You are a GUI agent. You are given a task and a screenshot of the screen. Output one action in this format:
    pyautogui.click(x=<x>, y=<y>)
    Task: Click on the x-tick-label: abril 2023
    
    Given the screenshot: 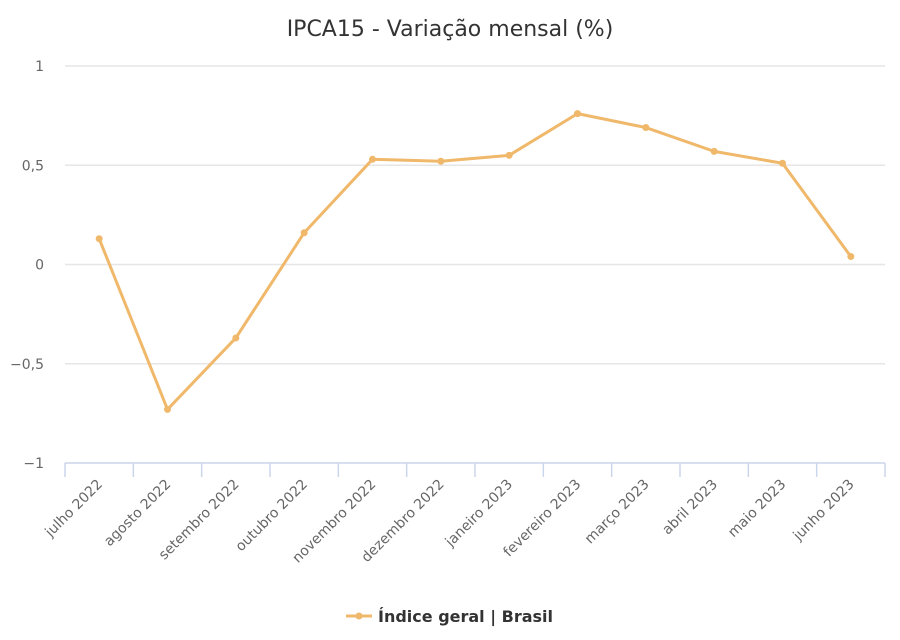 What is the action you would take?
    pyautogui.click(x=690, y=508)
    